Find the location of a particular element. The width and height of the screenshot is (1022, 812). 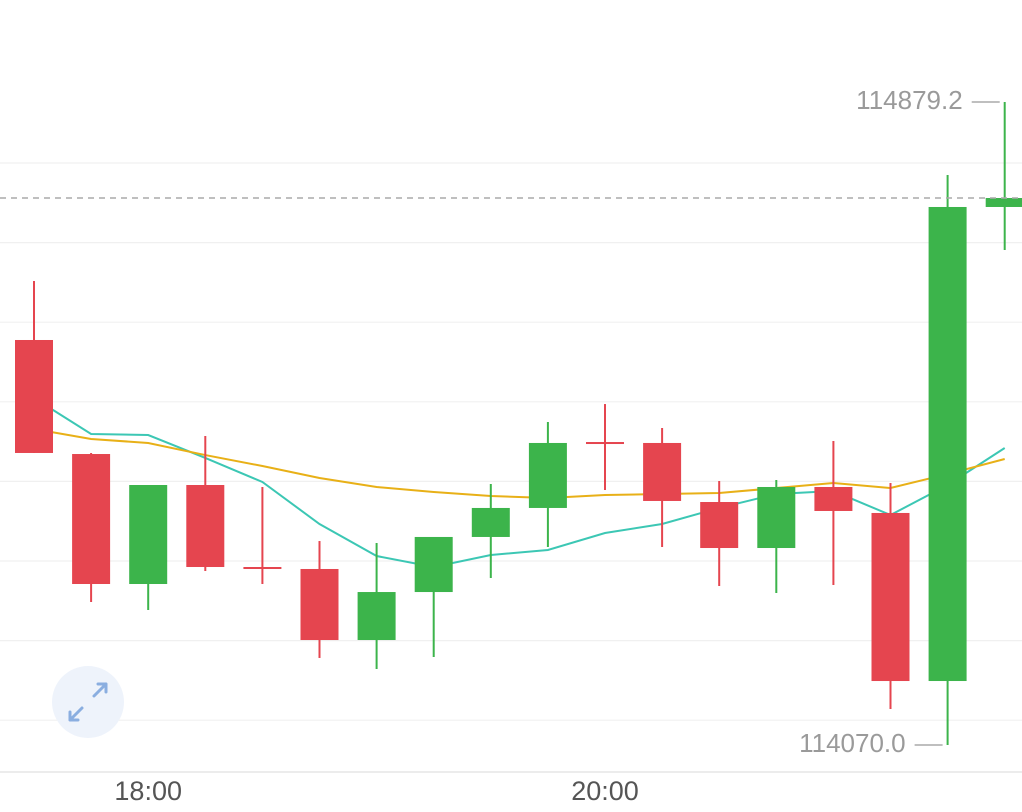

expand-button-bg is located at coordinates (88, 702).